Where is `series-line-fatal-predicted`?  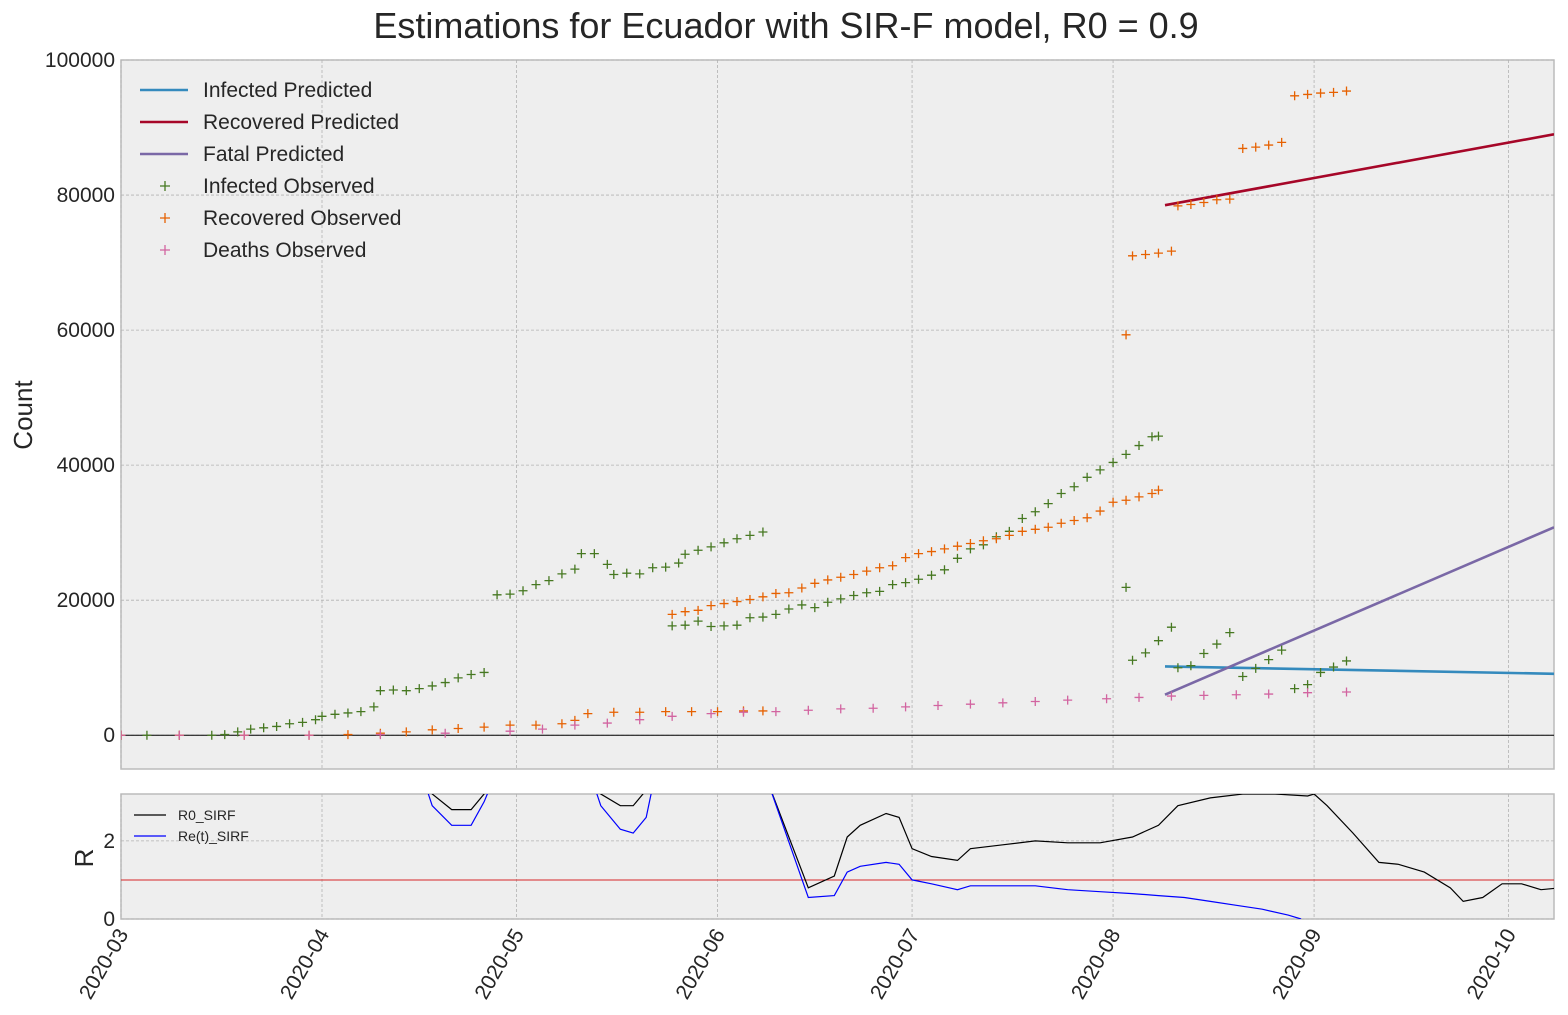
series-line-fatal-predicted is located at coordinates (1359, 611).